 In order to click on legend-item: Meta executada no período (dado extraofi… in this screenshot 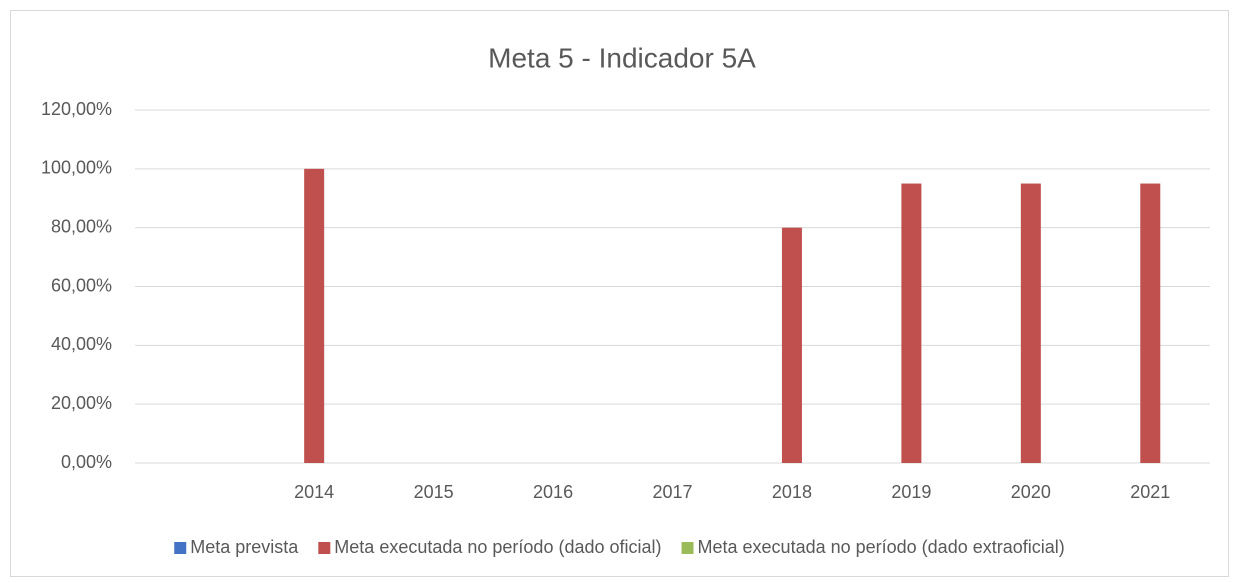, I will do `click(873, 547)`.